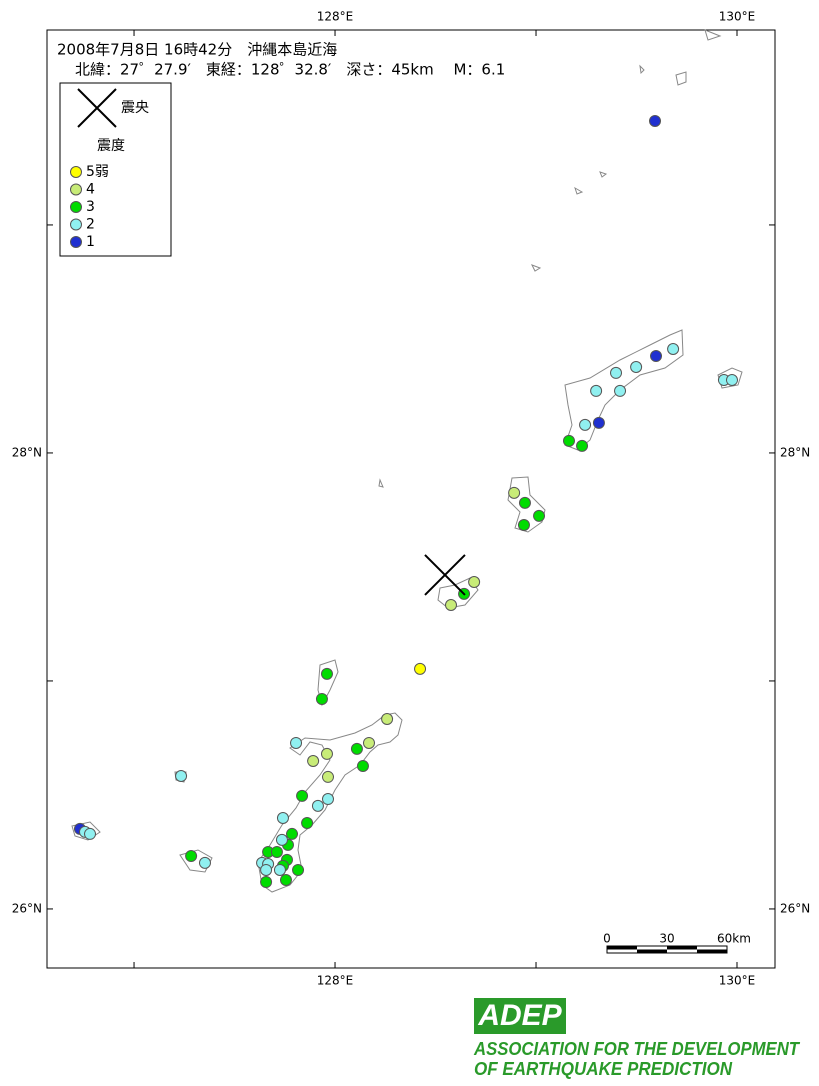 This screenshot has width=819, height=1086. Describe the element at coordinates (677, 943) in the screenshot. I see `scale-bar: 0 30 60km` at that location.